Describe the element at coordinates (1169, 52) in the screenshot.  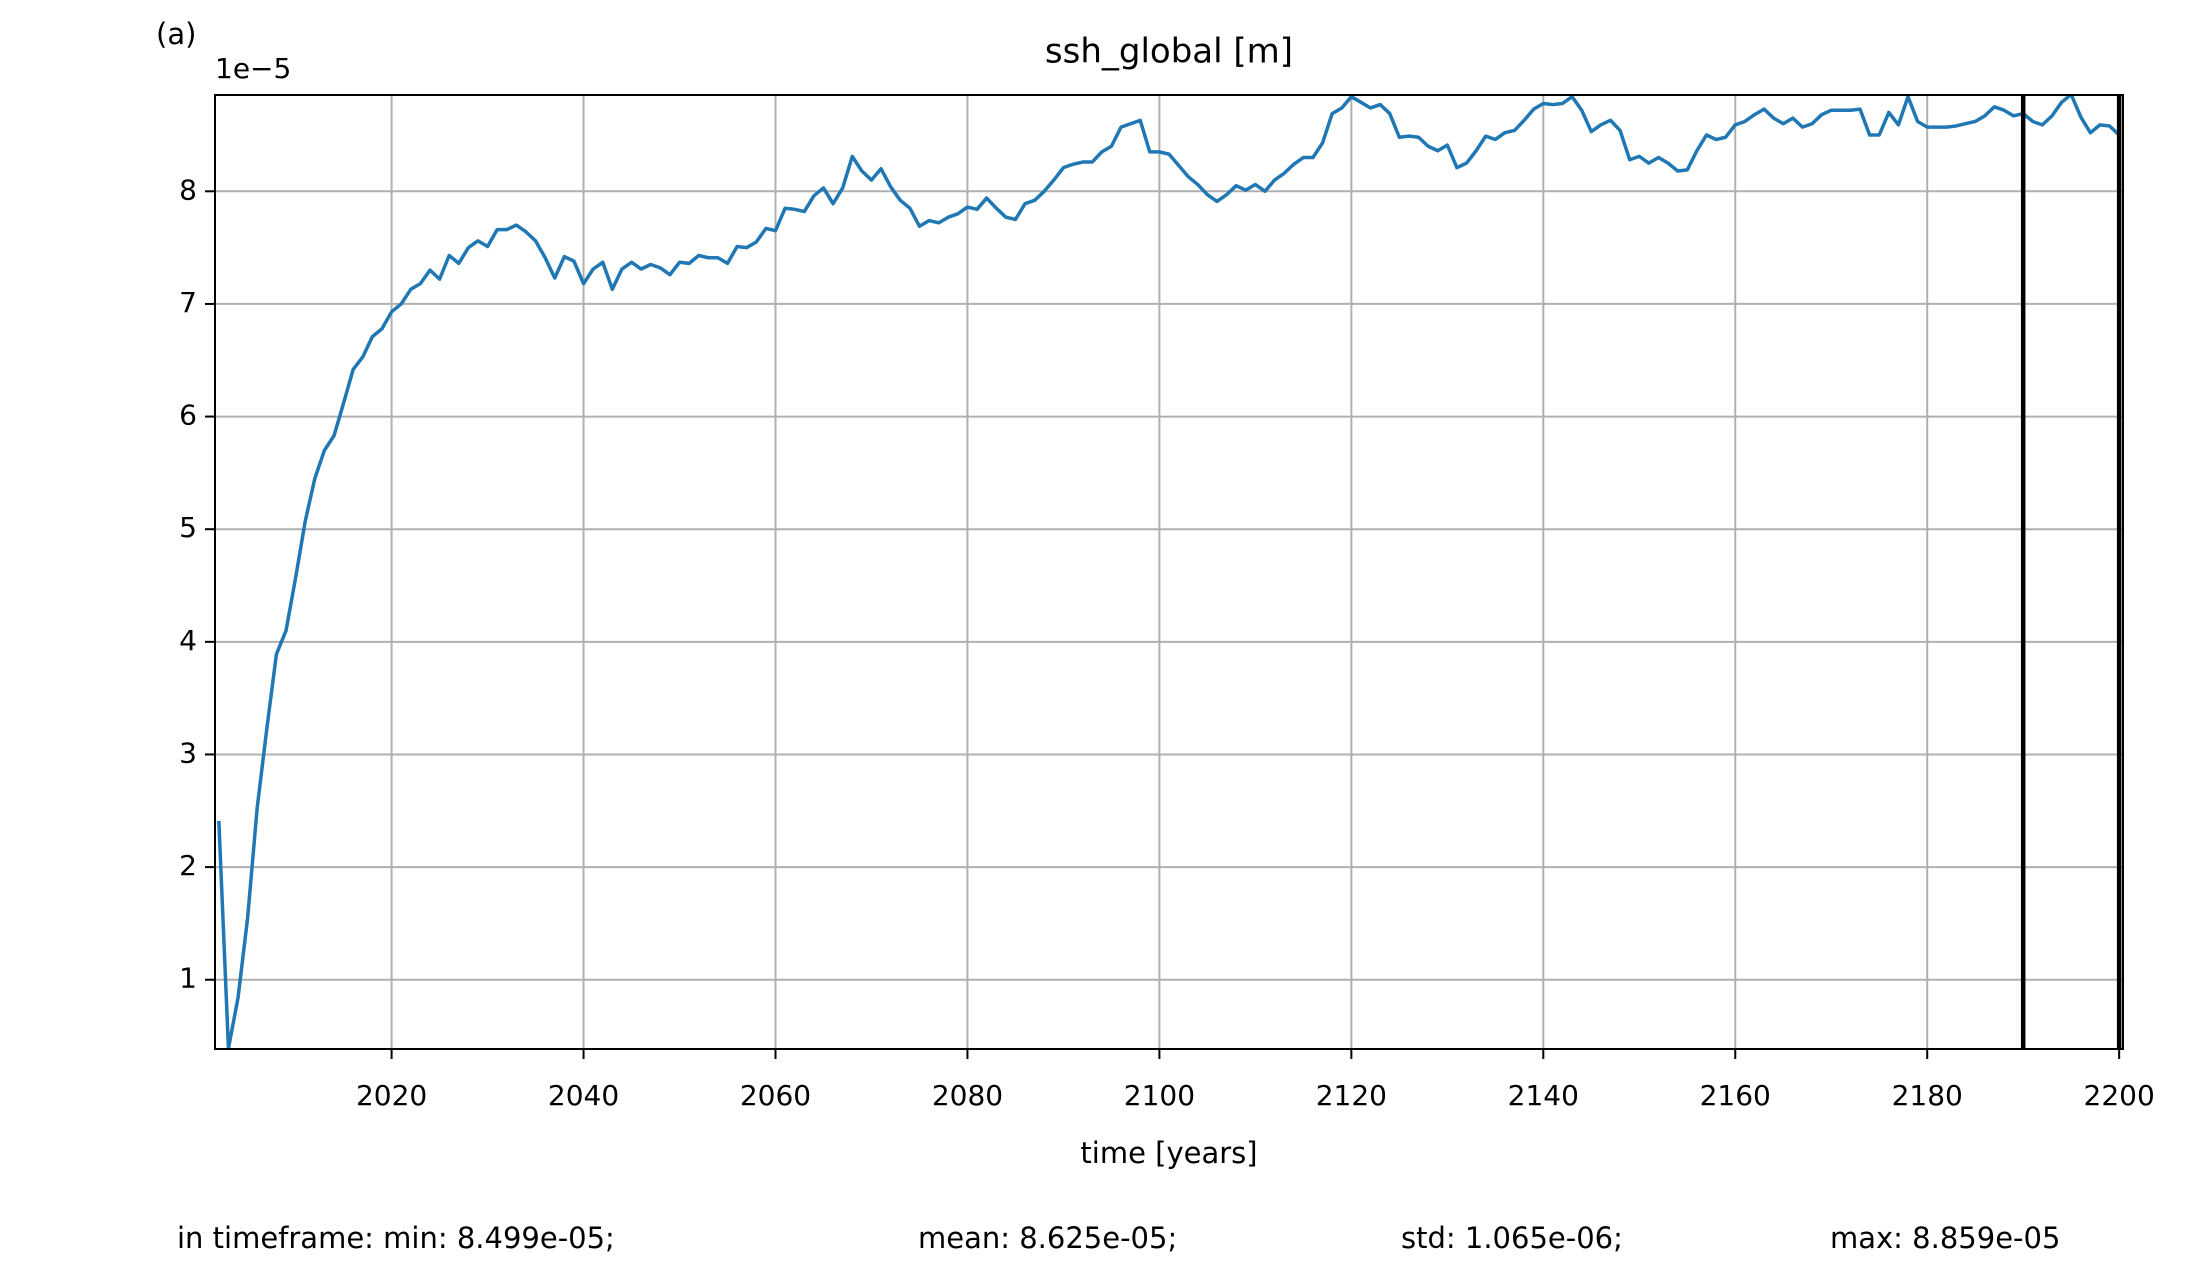
I see `chart-title: ssh_global [m]` at that location.